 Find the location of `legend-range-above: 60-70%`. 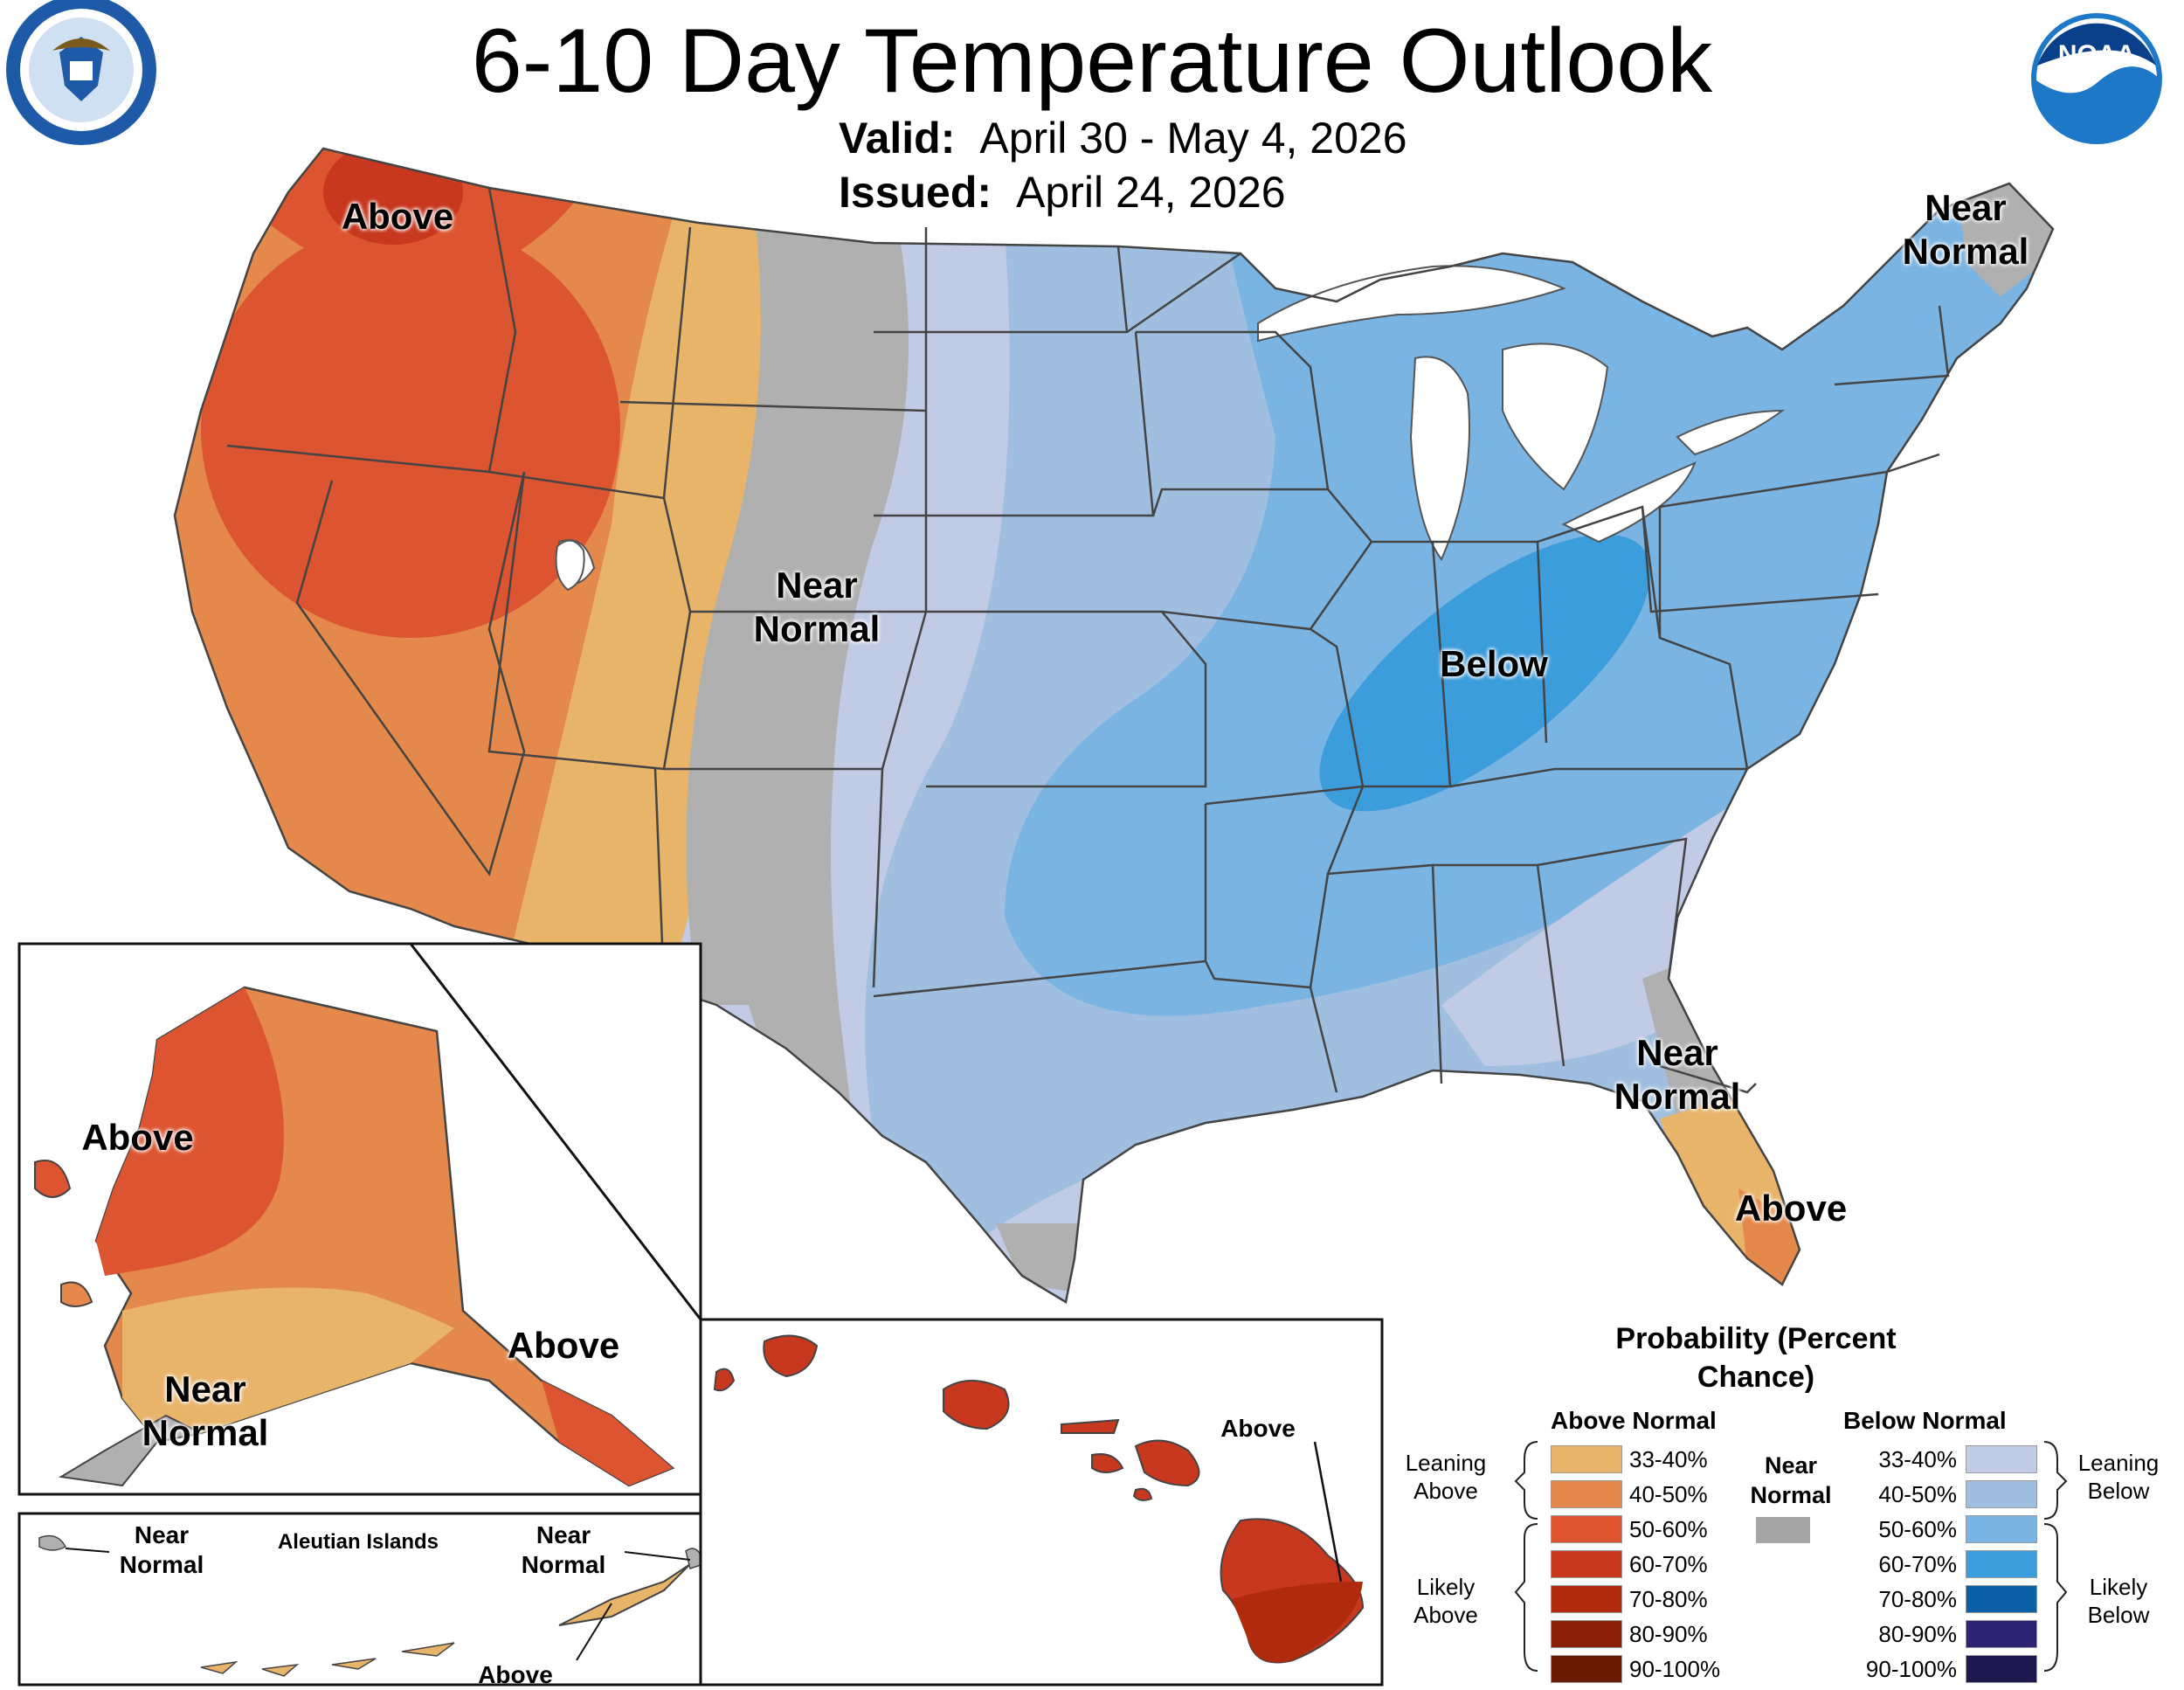

legend-range-above: 60-70% is located at coordinates (1668, 1564).